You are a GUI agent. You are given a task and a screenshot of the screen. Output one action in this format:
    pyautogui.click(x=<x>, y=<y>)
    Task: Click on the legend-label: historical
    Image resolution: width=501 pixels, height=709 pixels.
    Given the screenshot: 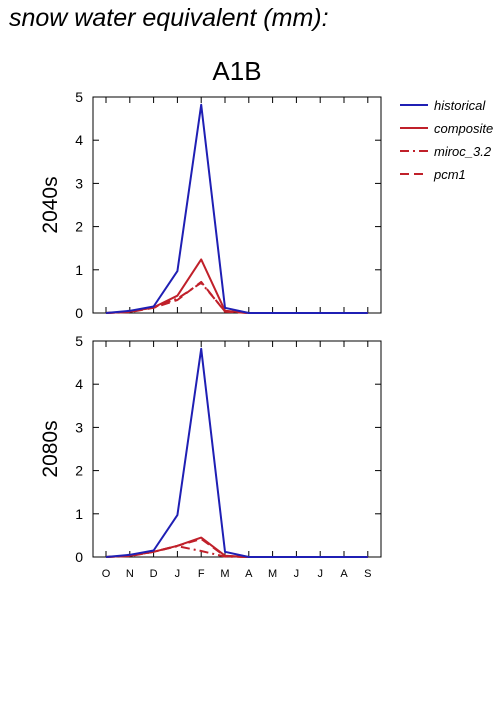 What is the action you would take?
    pyautogui.click(x=460, y=105)
    